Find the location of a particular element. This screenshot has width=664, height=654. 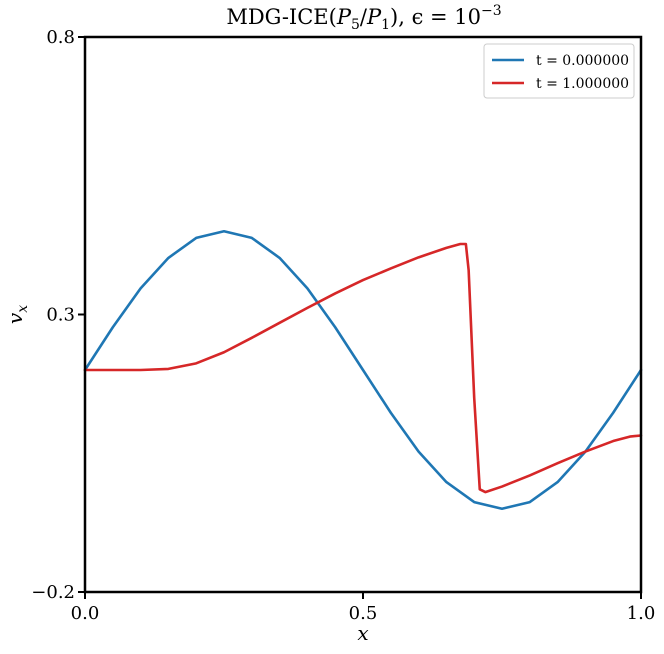

y-tick-label: −0.2 is located at coordinates (53, 592).